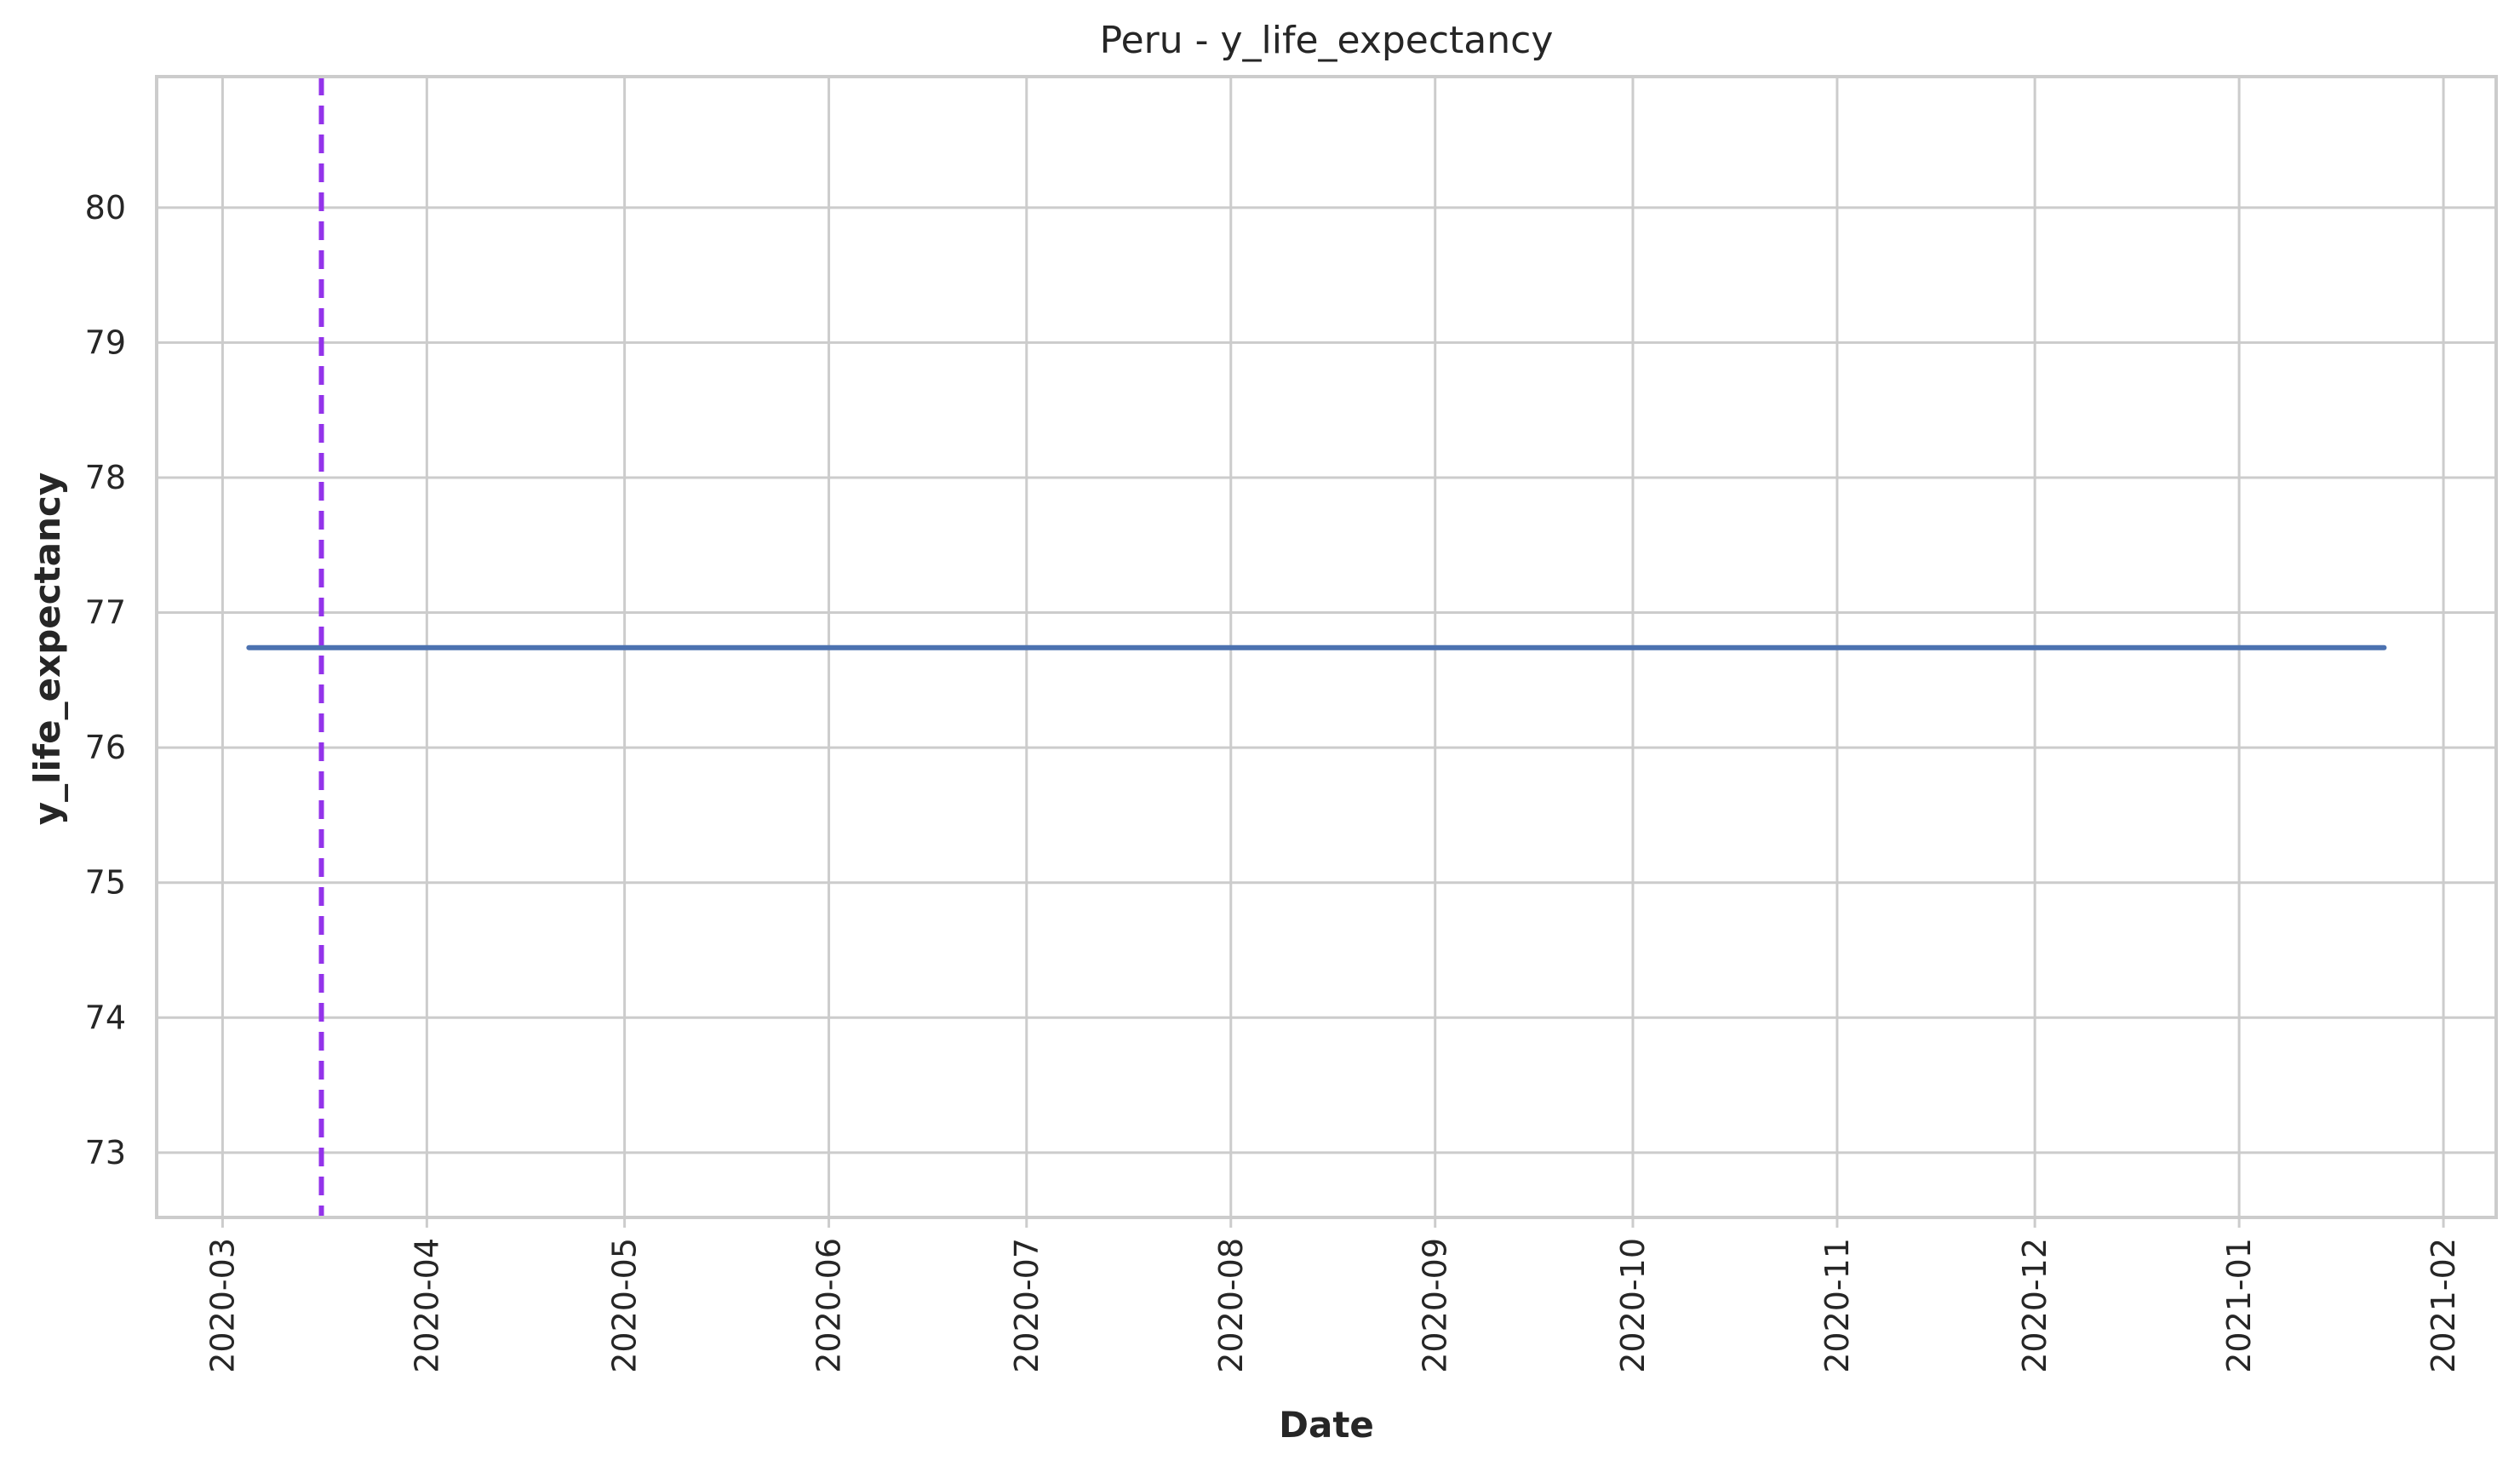 Image resolution: width=2520 pixels, height=1472 pixels. Describe the element at coordinates (2443, 1305) in the screenshot. I see `x-tick-label: 2021-02` at that location.